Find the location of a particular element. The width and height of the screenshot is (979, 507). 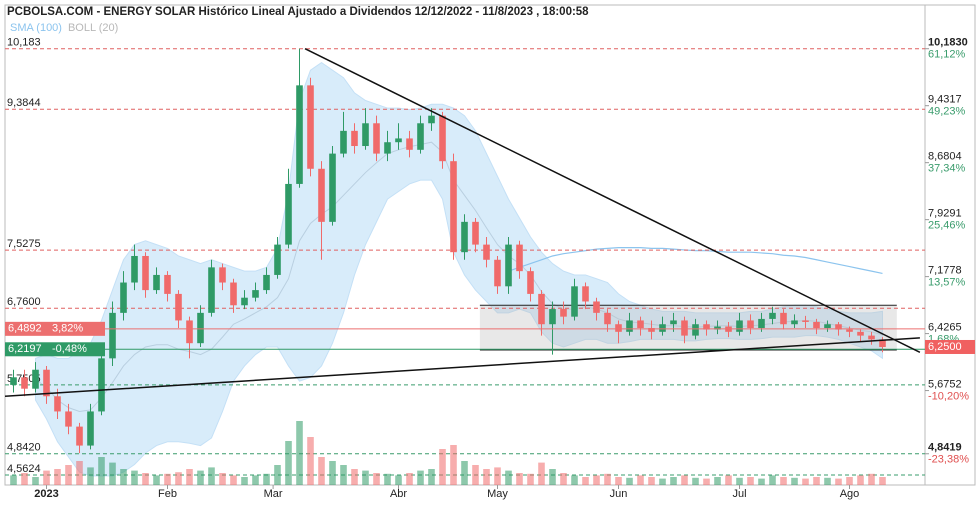

y-tick-label: 7,1778 is located at coordinates (945, 271).